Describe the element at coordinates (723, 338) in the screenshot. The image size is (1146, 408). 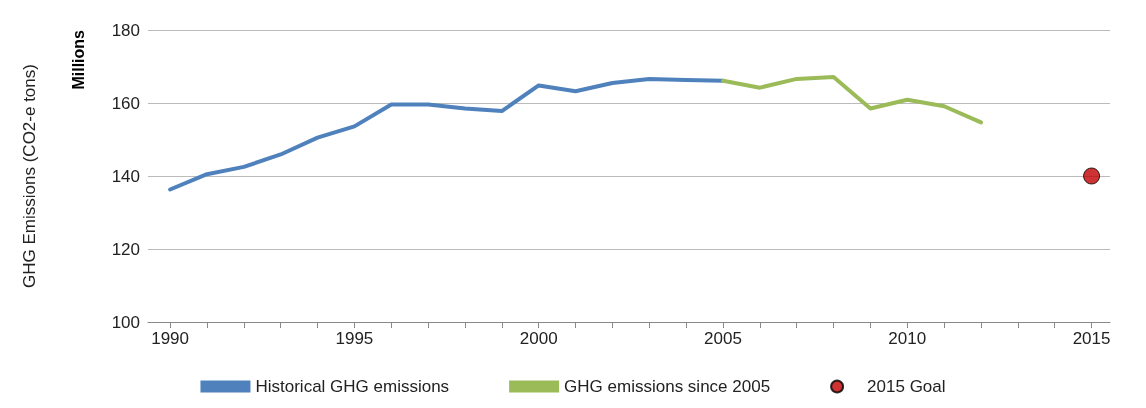
I see `x-tick-label: 2005` at that location.